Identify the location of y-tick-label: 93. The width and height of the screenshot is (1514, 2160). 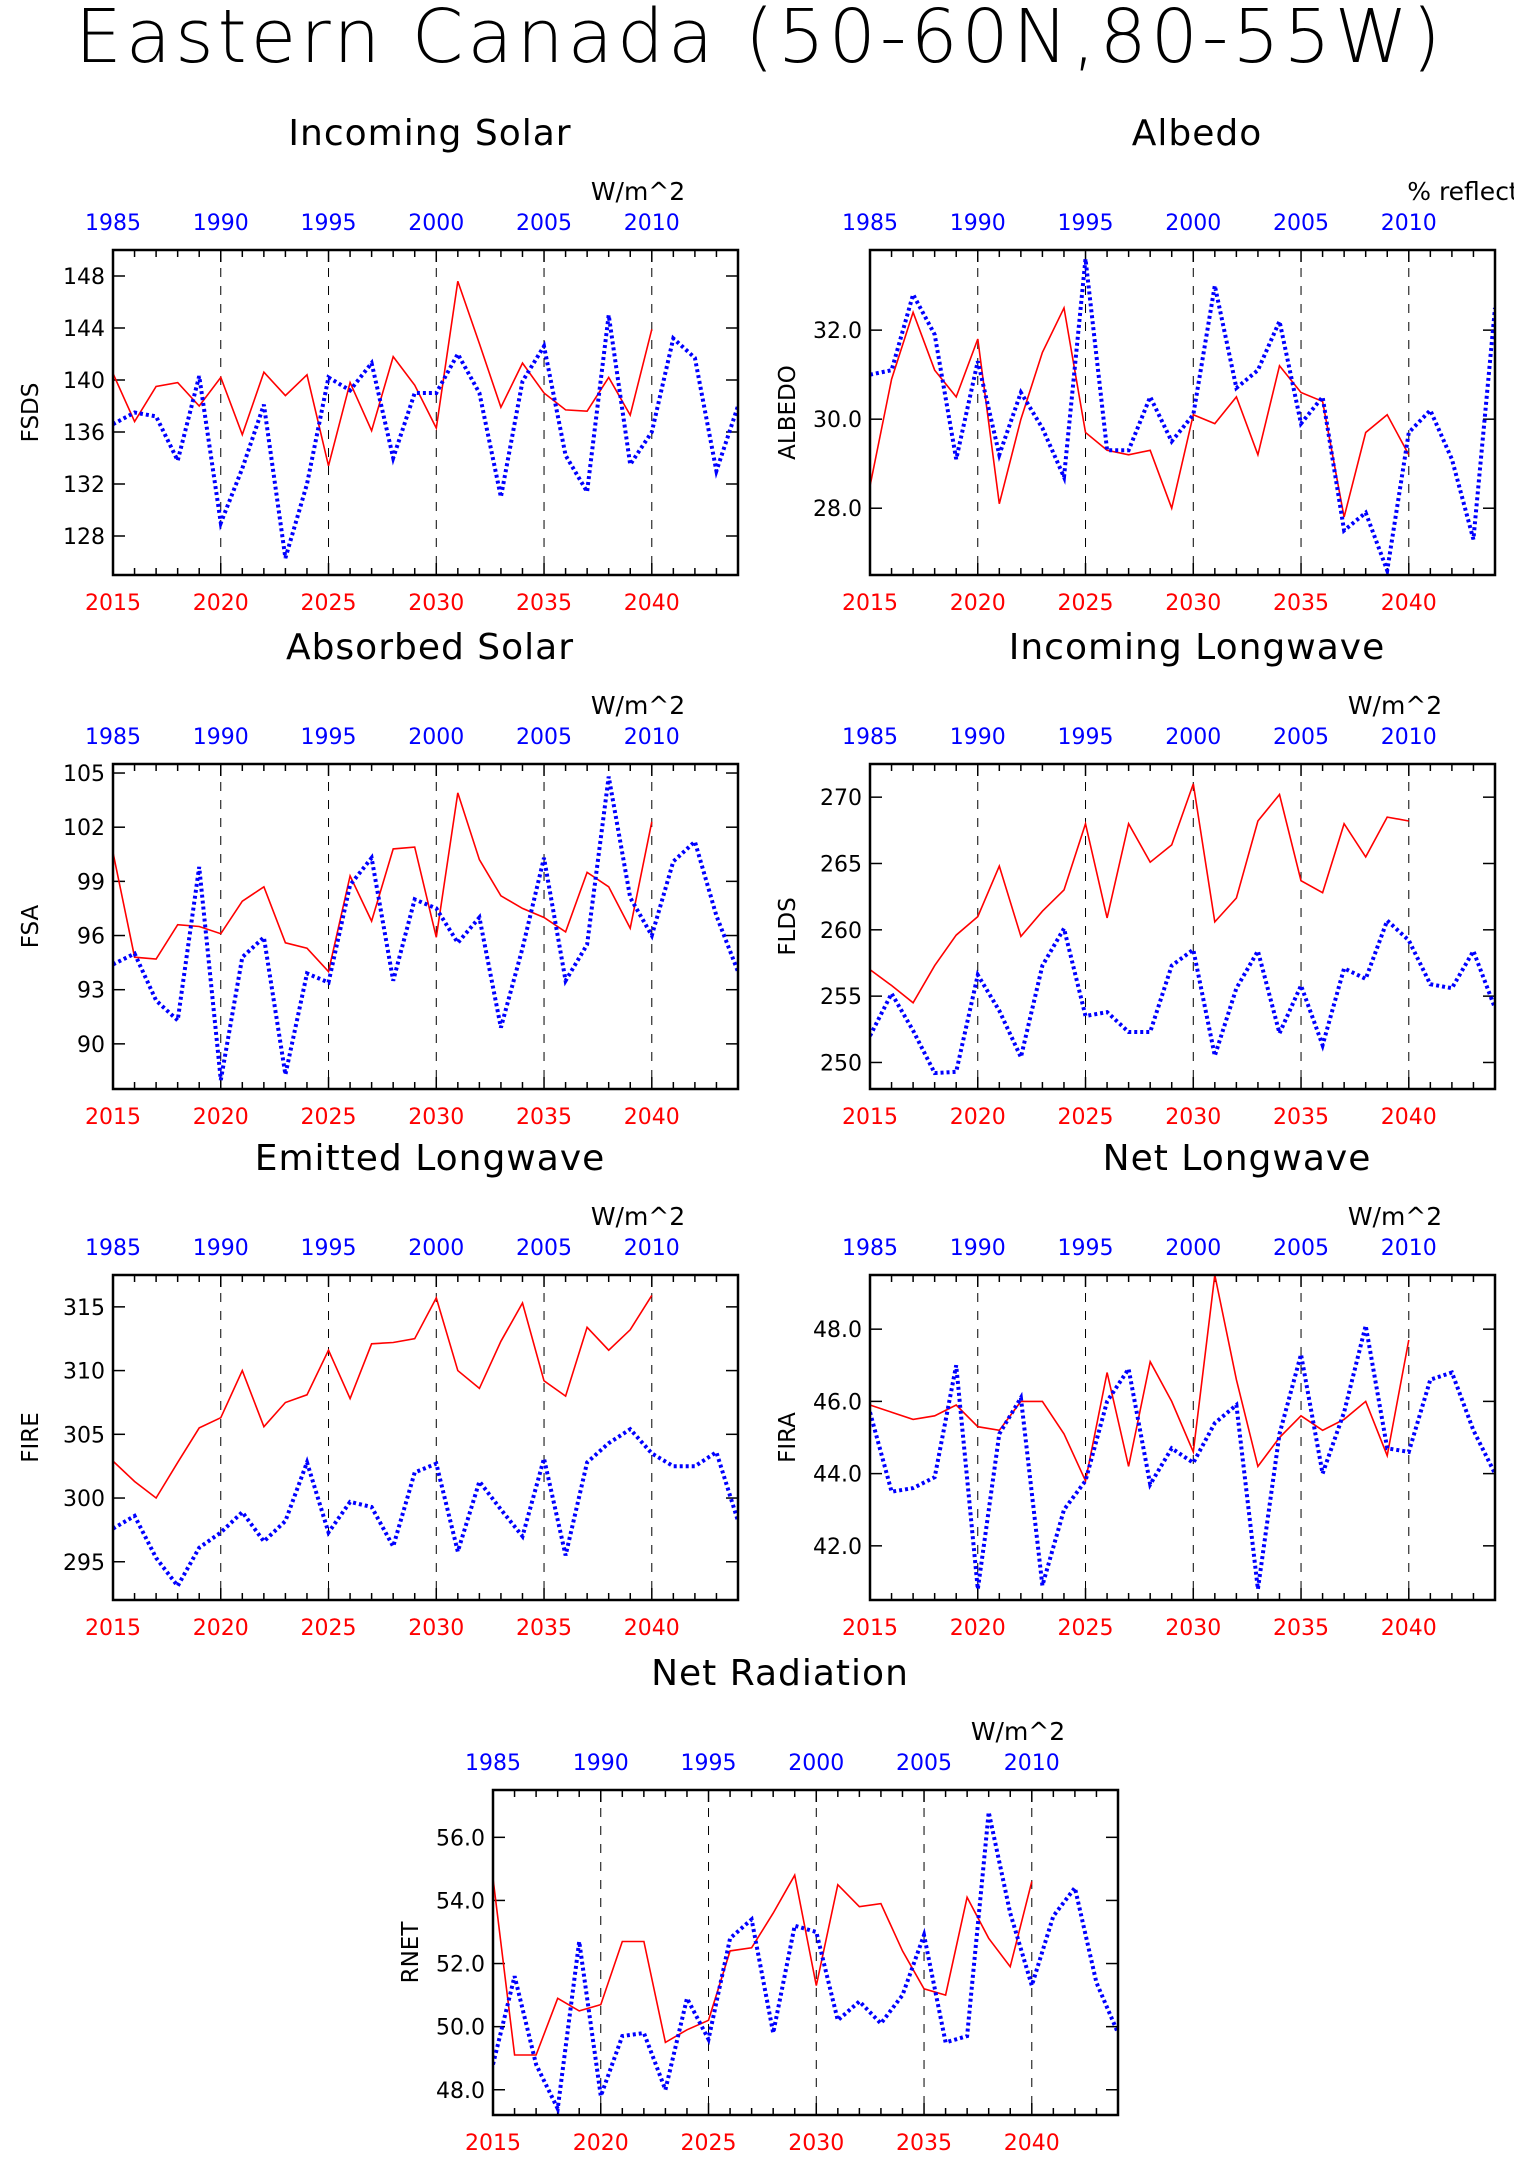
(91, 991).